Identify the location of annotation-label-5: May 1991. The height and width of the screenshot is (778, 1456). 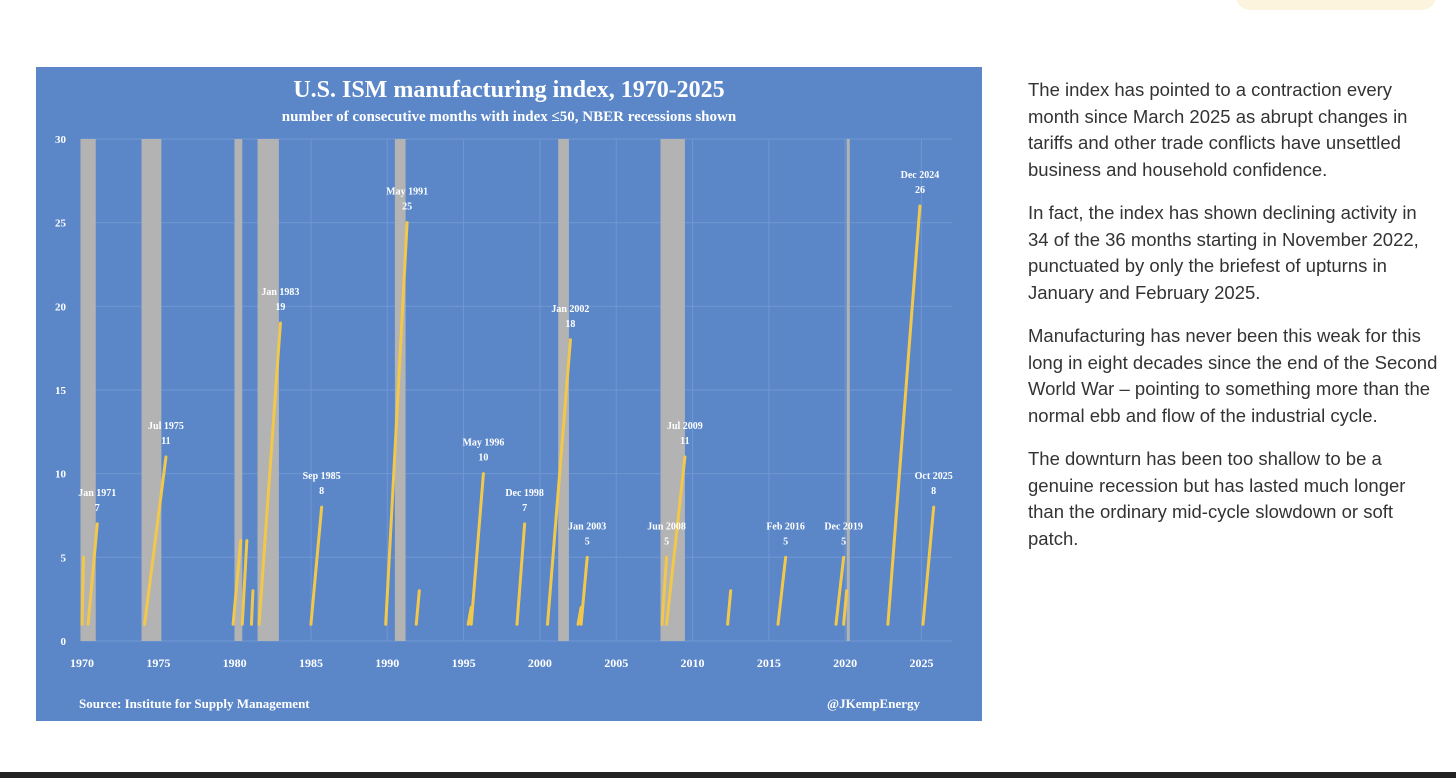
(407, 192).